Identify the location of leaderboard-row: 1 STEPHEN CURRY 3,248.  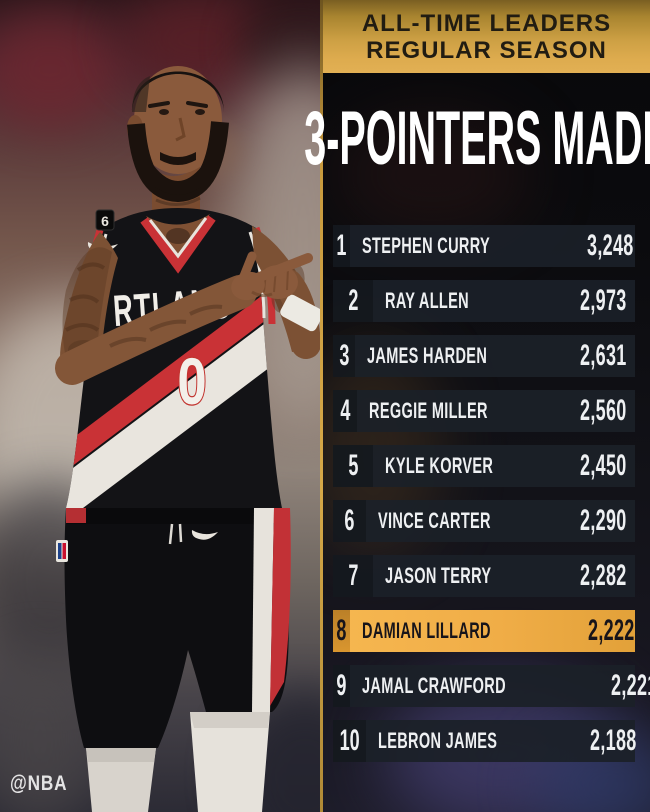
(484, 246).